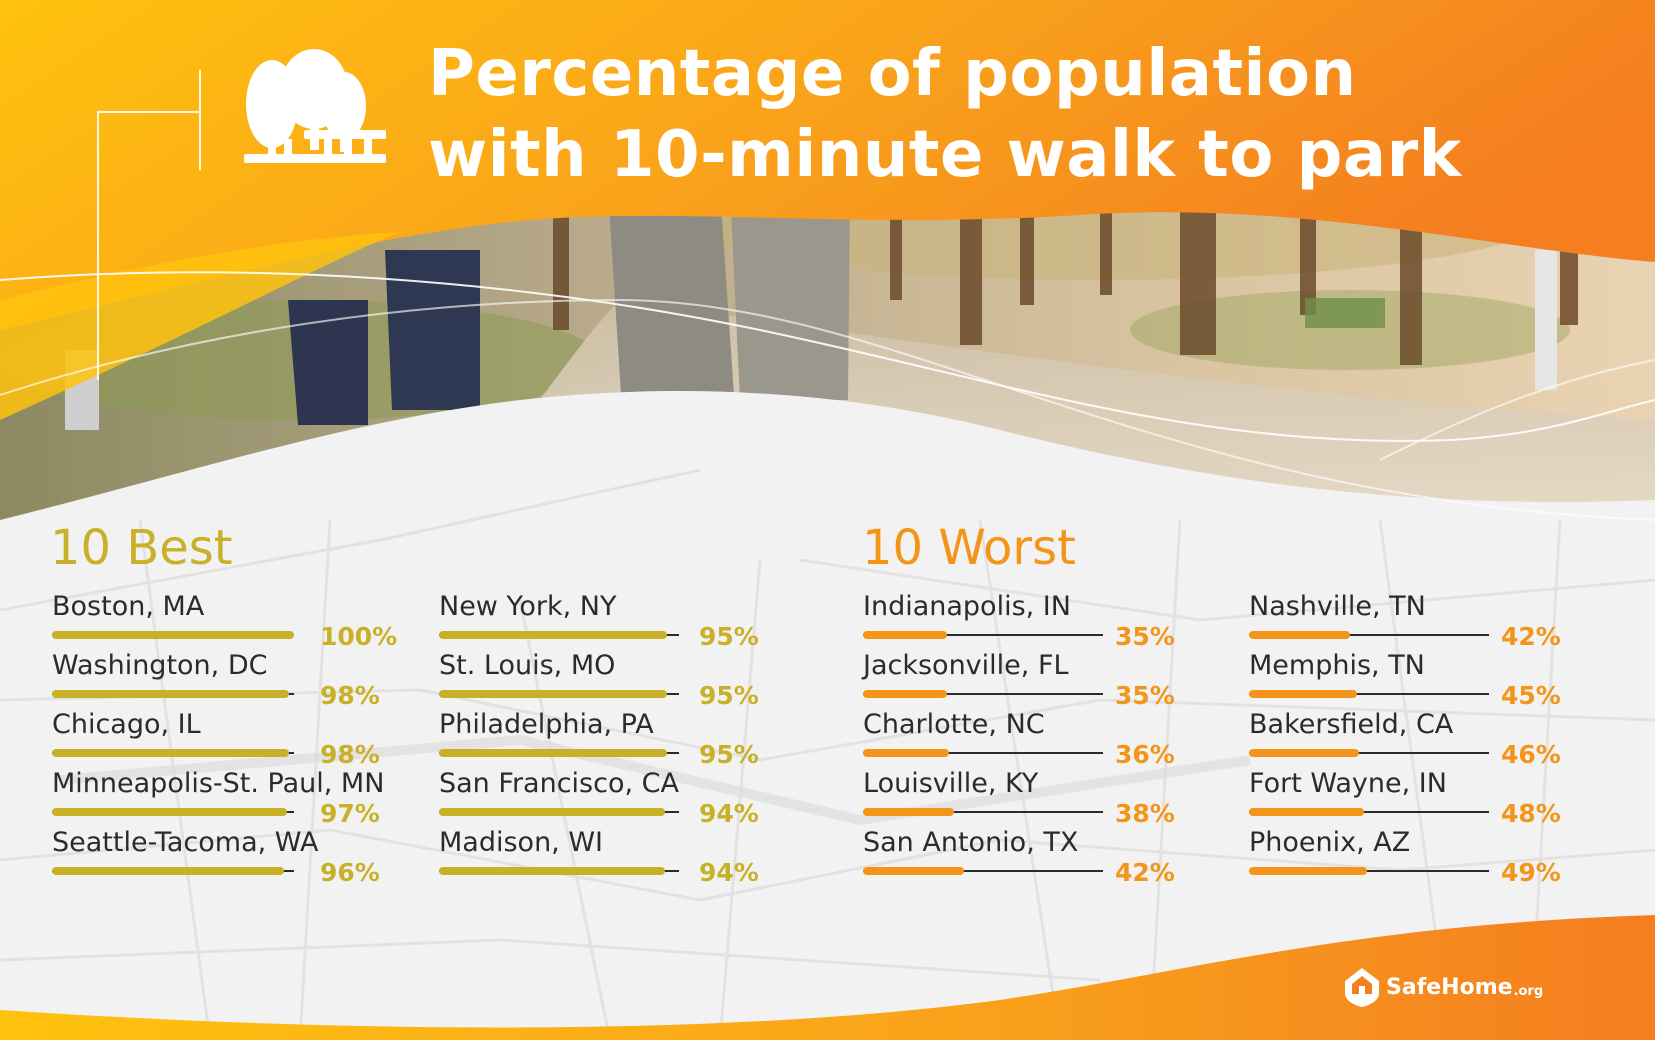 The image size is (1655, 1040). What do you see at coordinates (971, 842) in the screenshot?
I see `bar-label: San Antonio, TX` at bounding box center [971, 842].